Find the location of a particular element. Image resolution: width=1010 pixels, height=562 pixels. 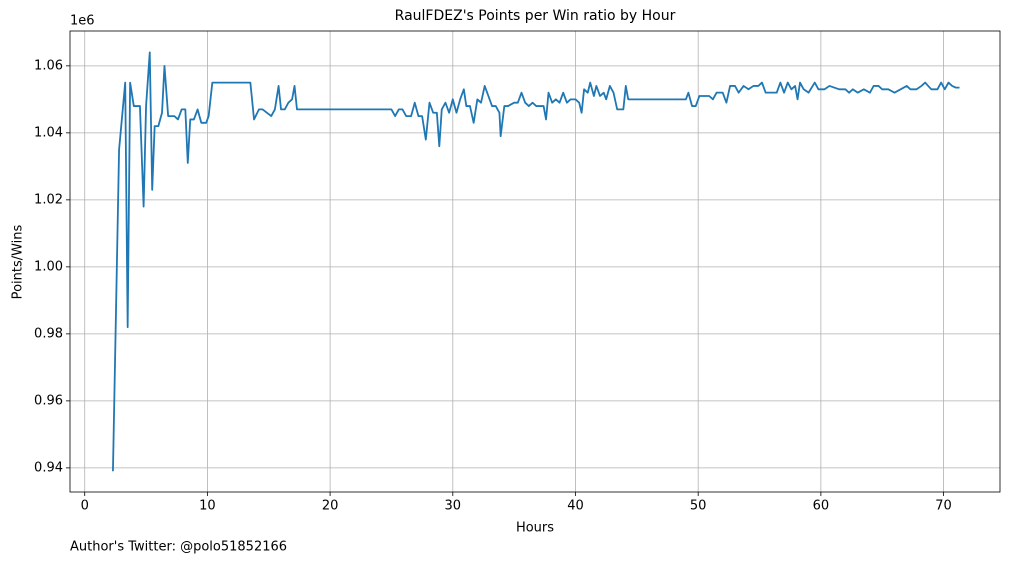

y-tick-label: 1.04 is located at coordinates (48, 132).